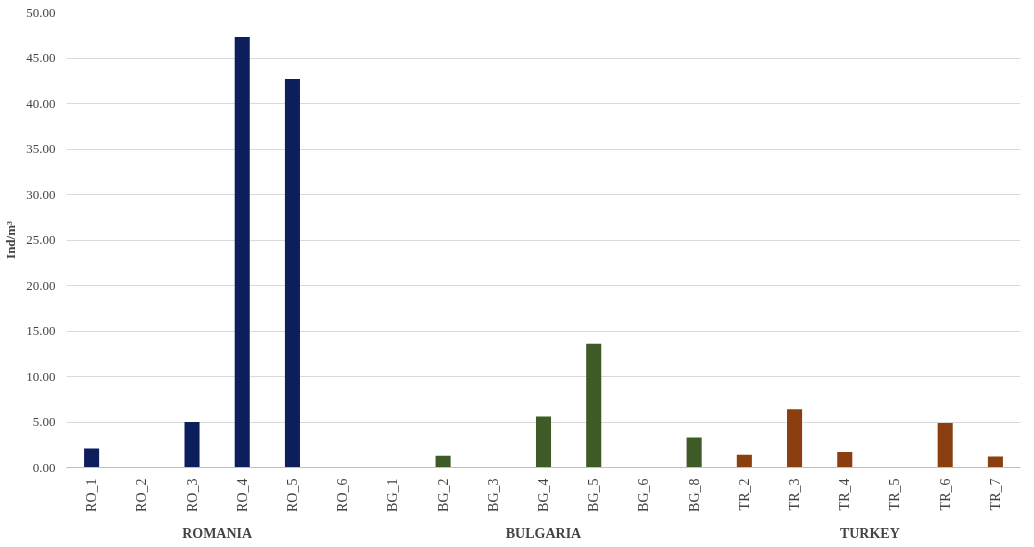 The image size is (1034, 547). What do you see at coordinates (41, 12) in the screenshot?
I see `y-tick-label: 50.00` at bounding box center [41, 12].